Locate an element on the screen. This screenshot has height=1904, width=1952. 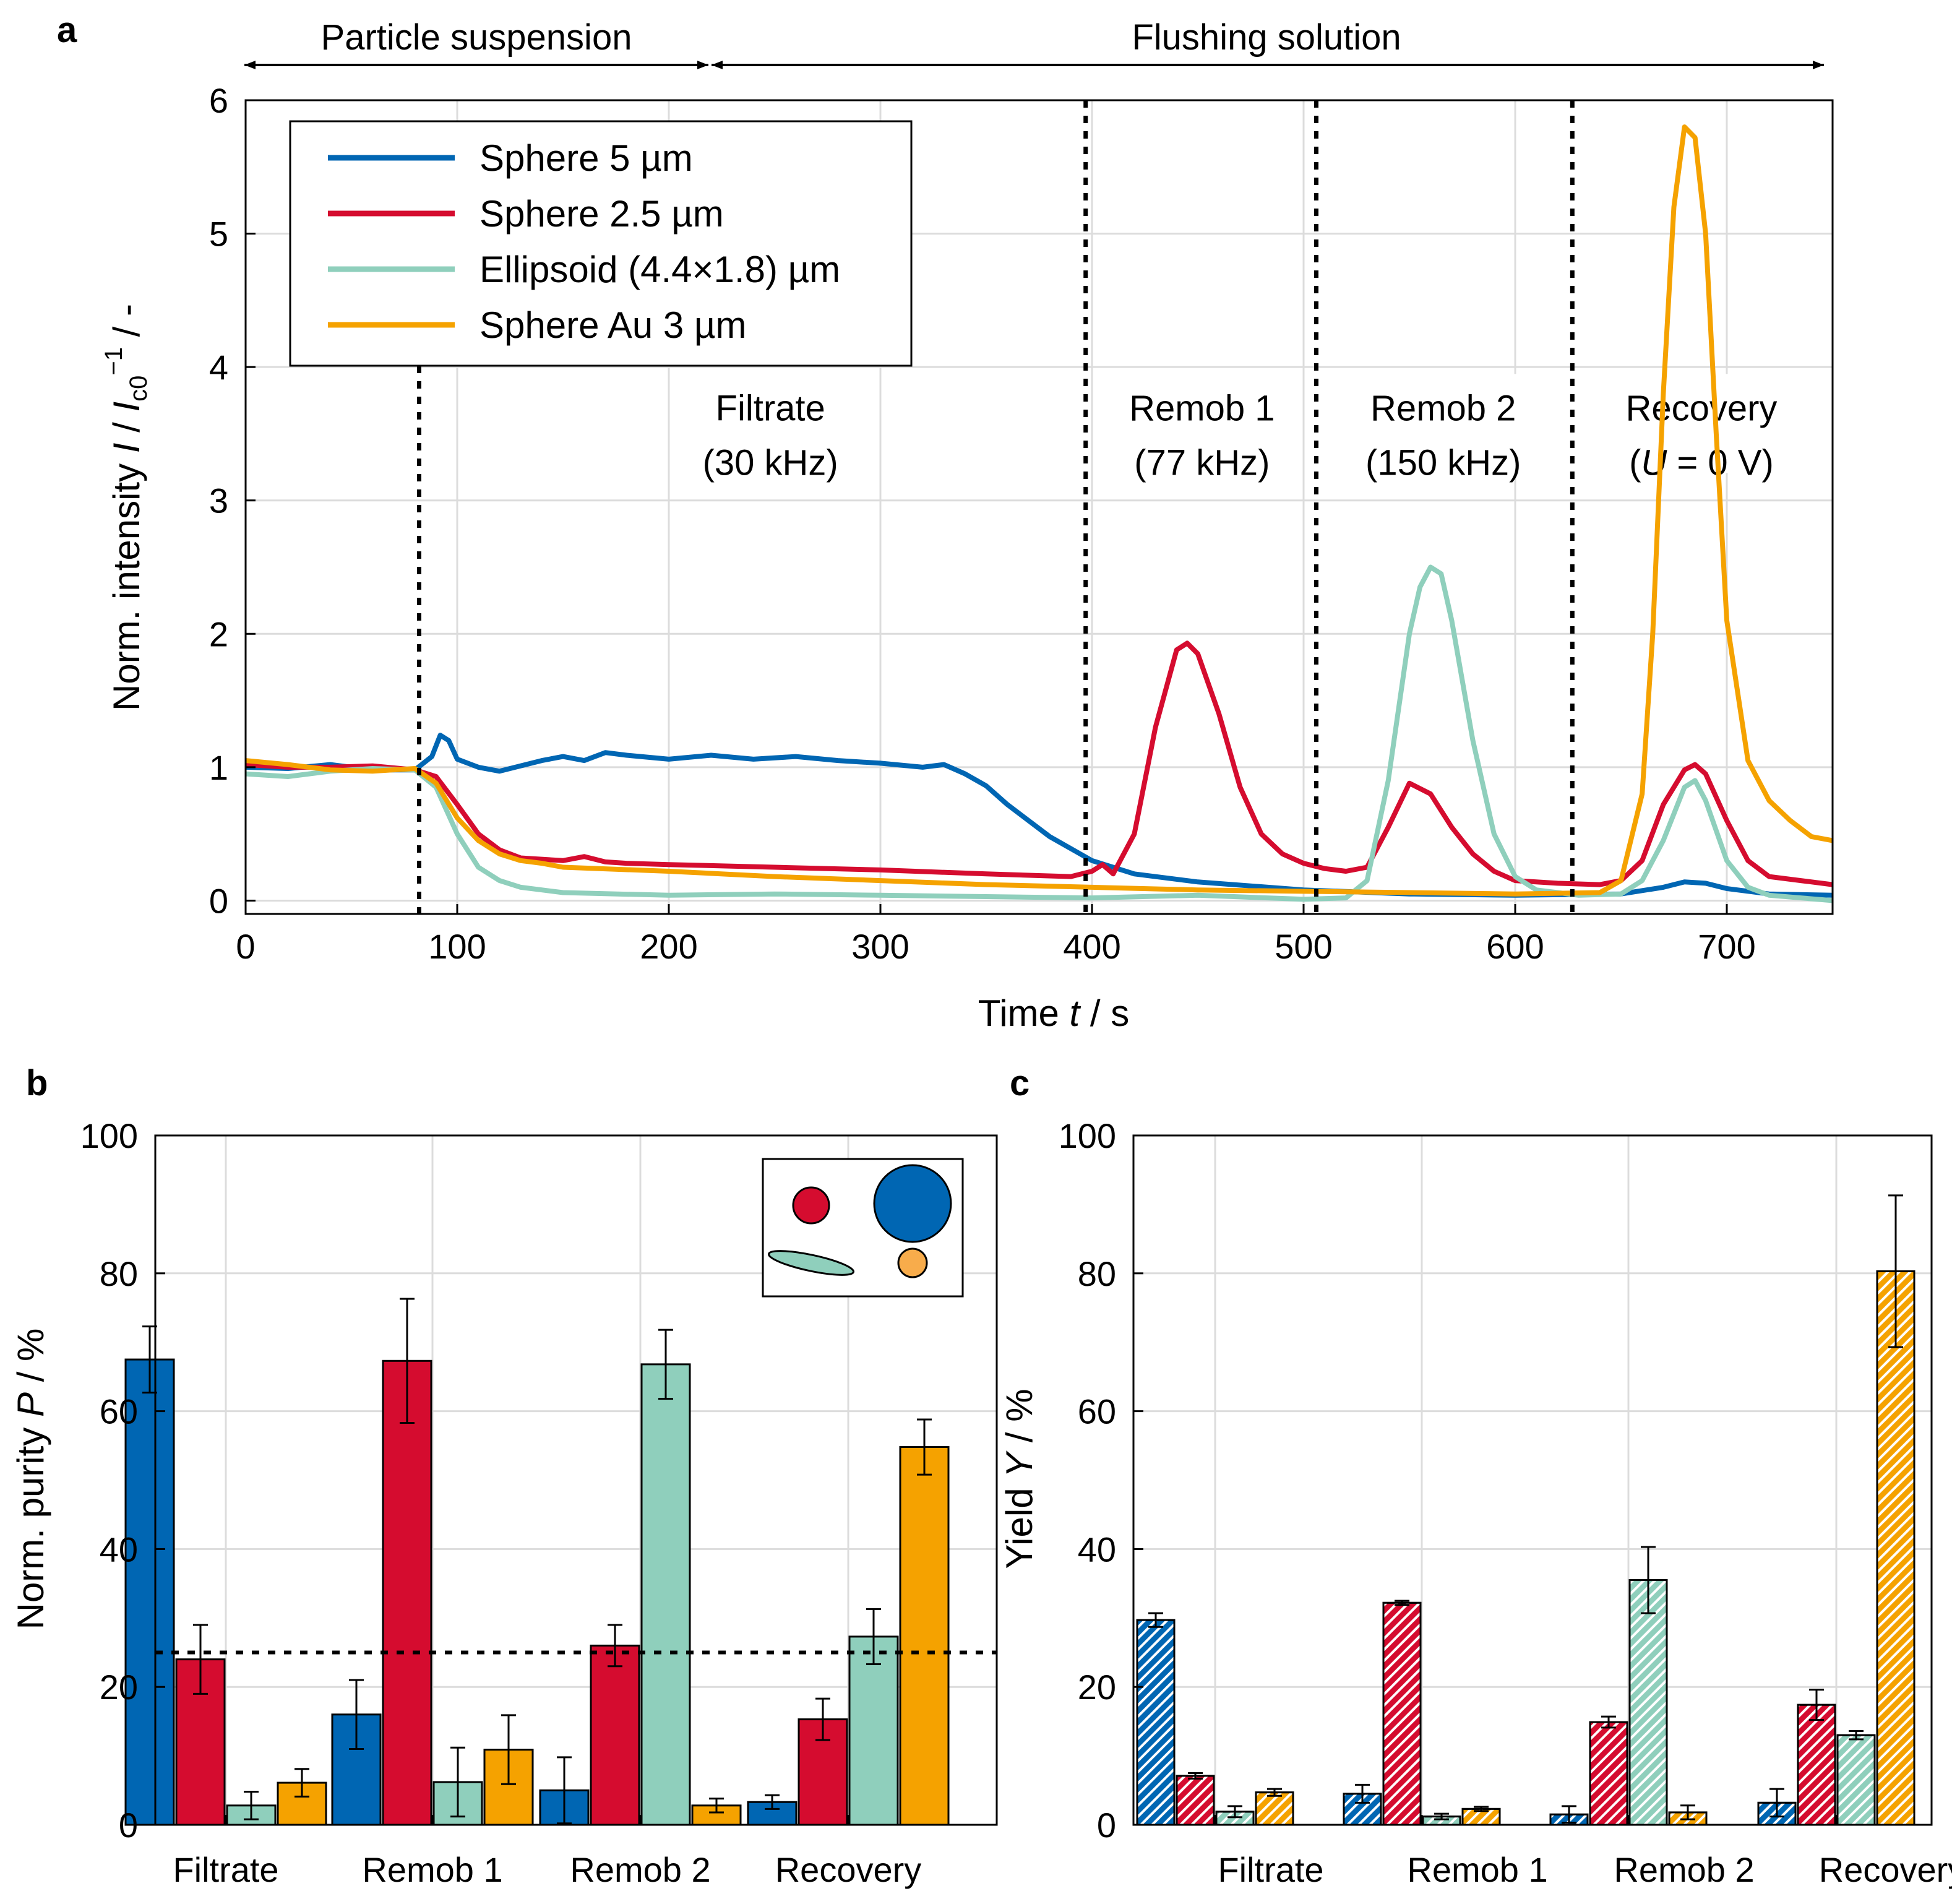
c-bar-filtrate-sphere-5-m is located at coordinates (1156, 1719).